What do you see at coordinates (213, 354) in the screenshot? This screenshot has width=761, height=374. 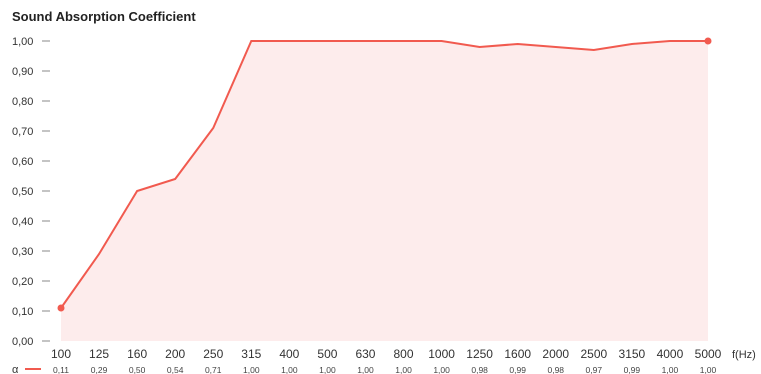 I see `x-tick-label: 250` at bounding box center [213, 354].